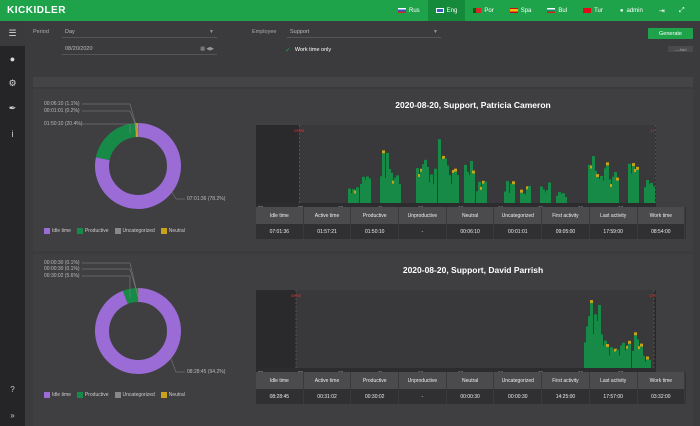  I want to click on stats-header: Neutral, so click(470, 380).